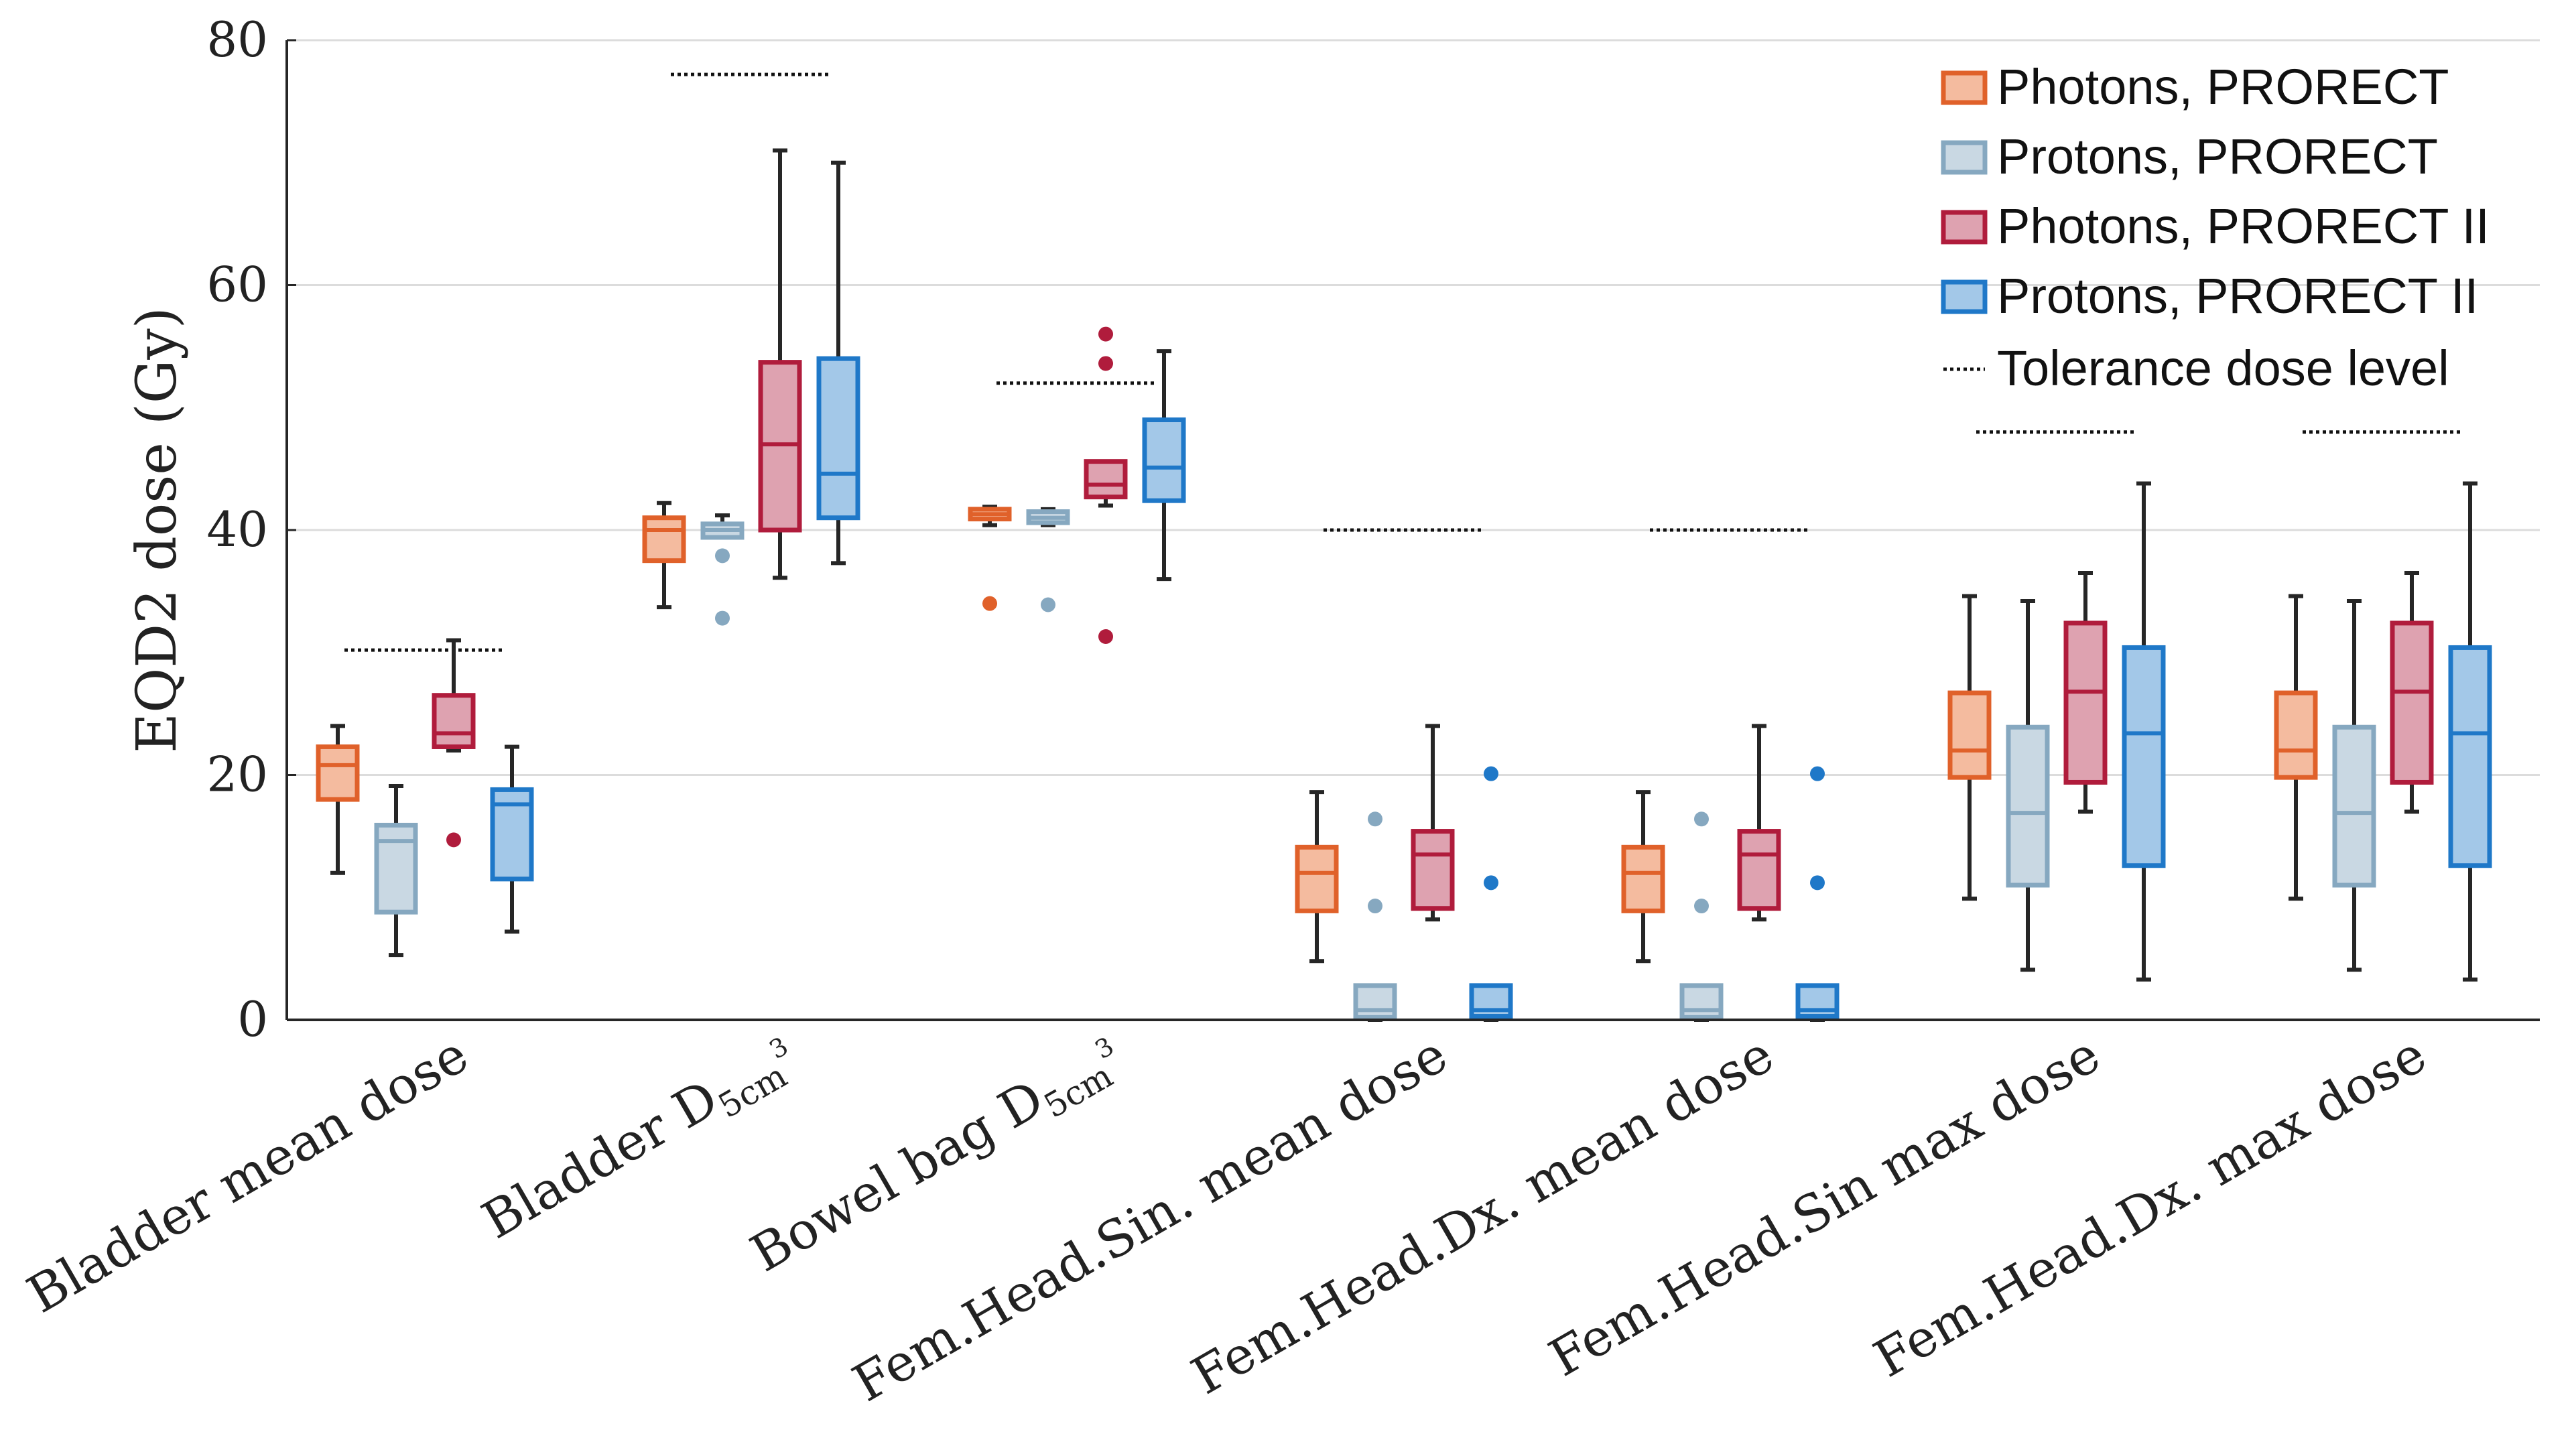  What do you see at coordinates (237, 285) in the screenshot?
I see `y-tick-label: 60` at bounding box center [237, 285].